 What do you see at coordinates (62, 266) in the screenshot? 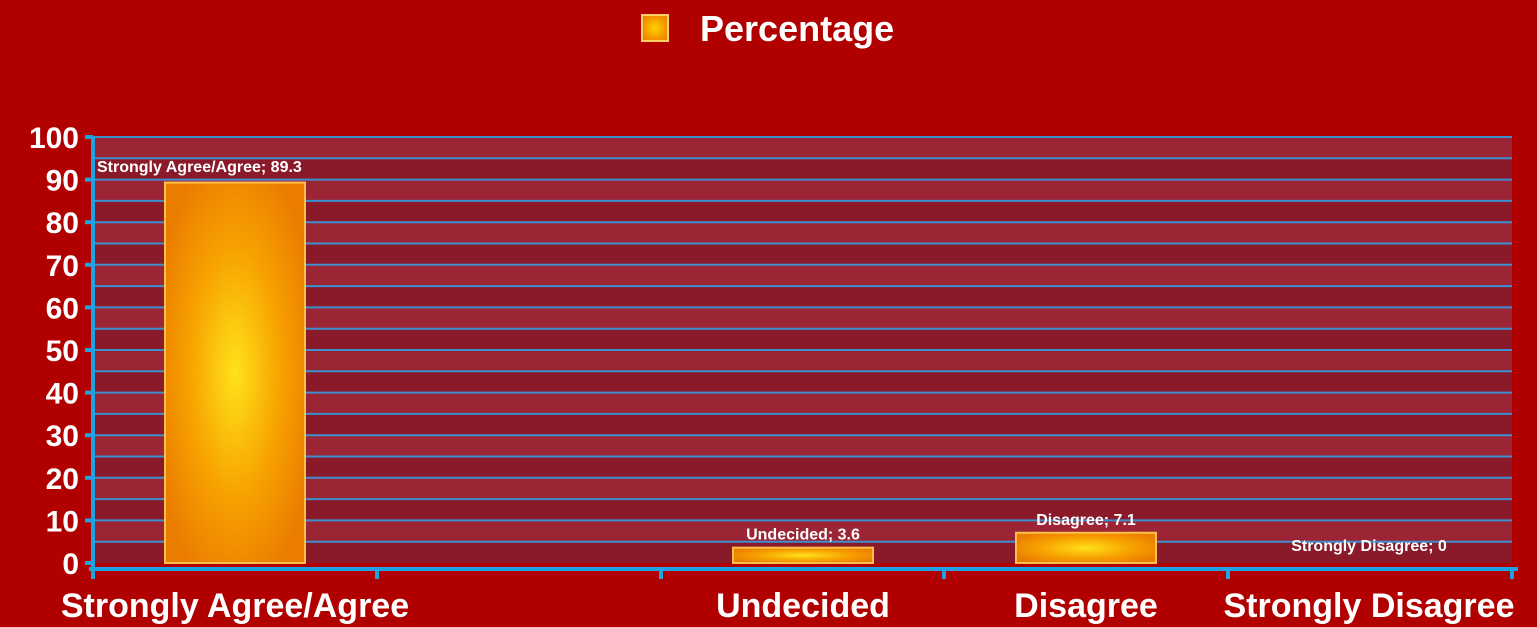
I see `y-tick-label: 70` at bounding box center [62, 266].